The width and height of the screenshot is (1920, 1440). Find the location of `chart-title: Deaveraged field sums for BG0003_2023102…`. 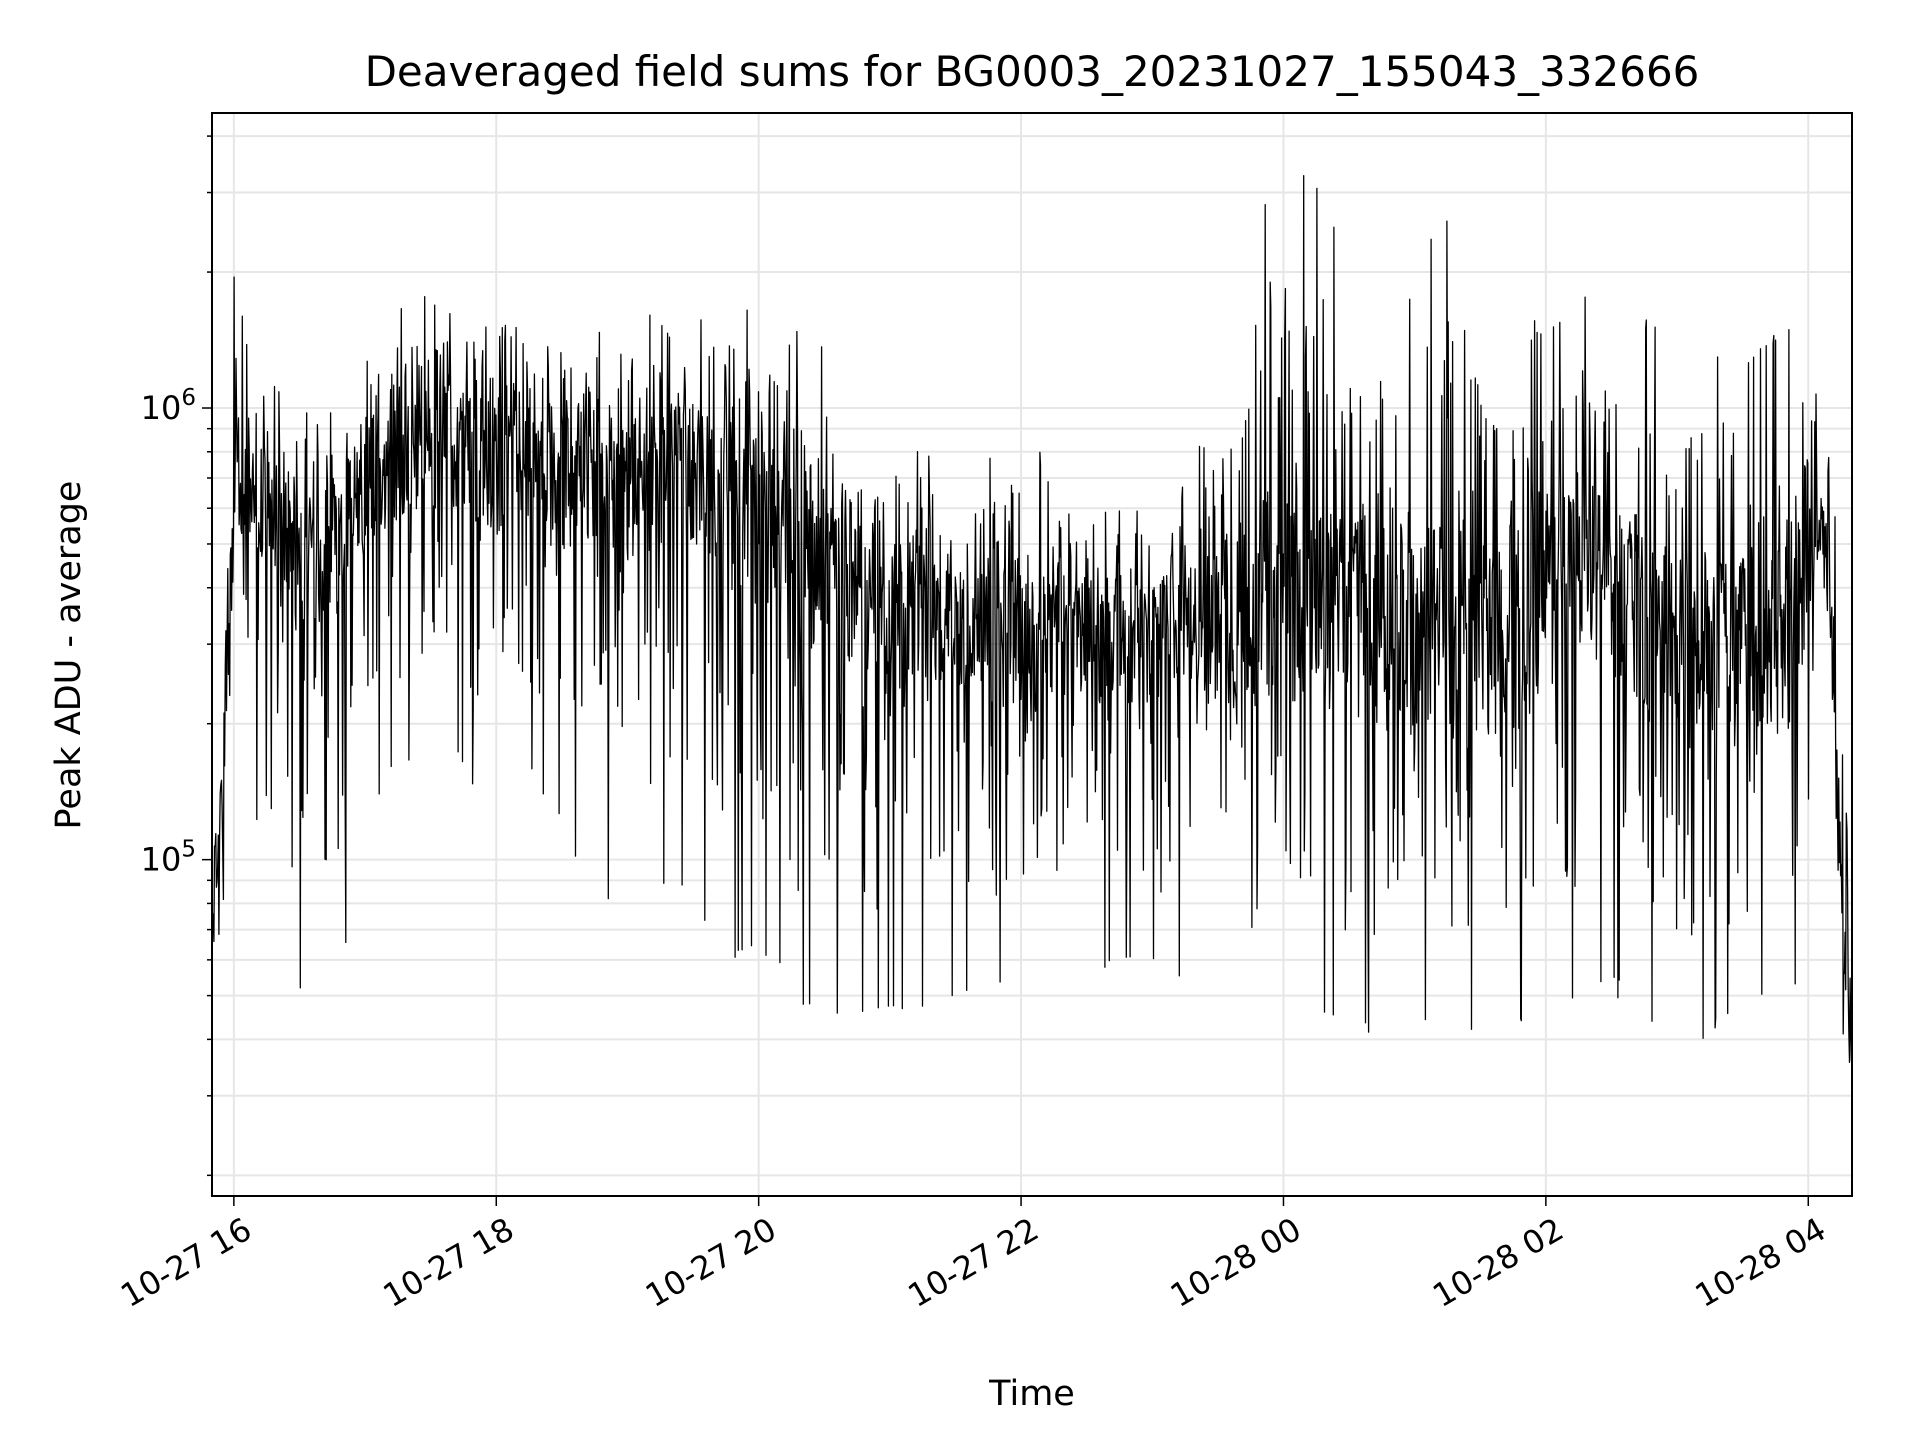

chart-title: Deaveraged field sums for BG0003_2023102… is located at coordinates (1032, 71).